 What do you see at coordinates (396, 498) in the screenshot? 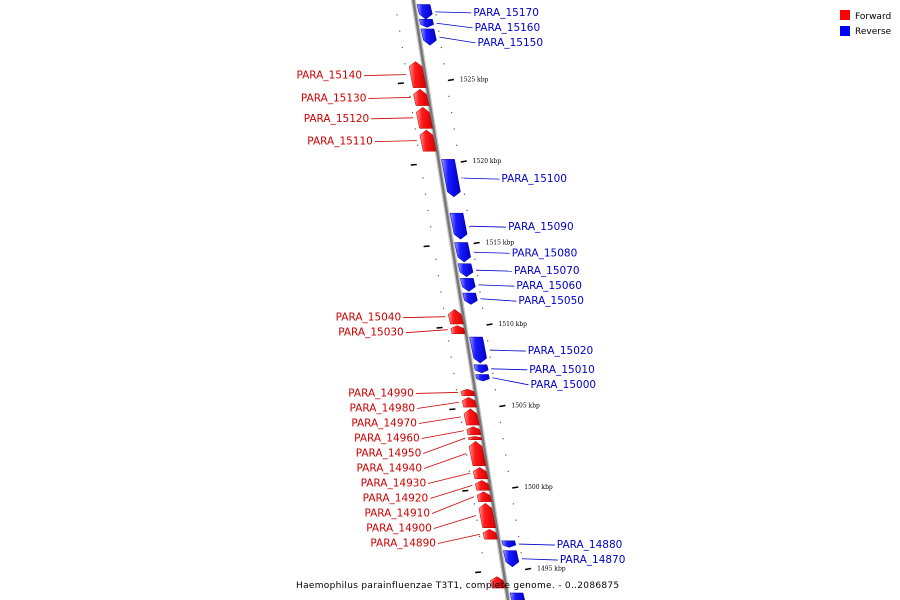
I see `gene-label: PARA_14920` at bounding box center [396, 498].